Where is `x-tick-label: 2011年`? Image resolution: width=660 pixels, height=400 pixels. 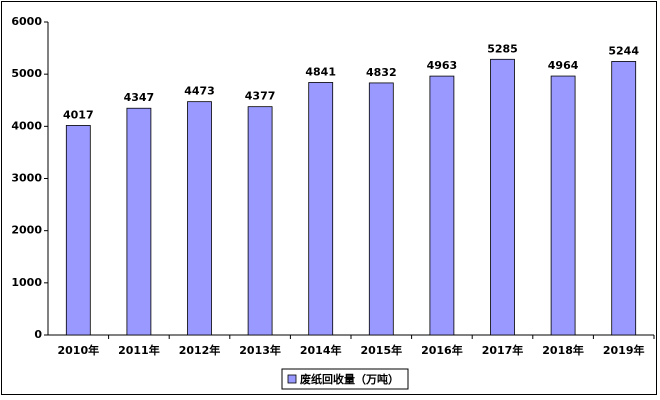
x-tick-label: 2011年 is located at coordinates (139, 350).